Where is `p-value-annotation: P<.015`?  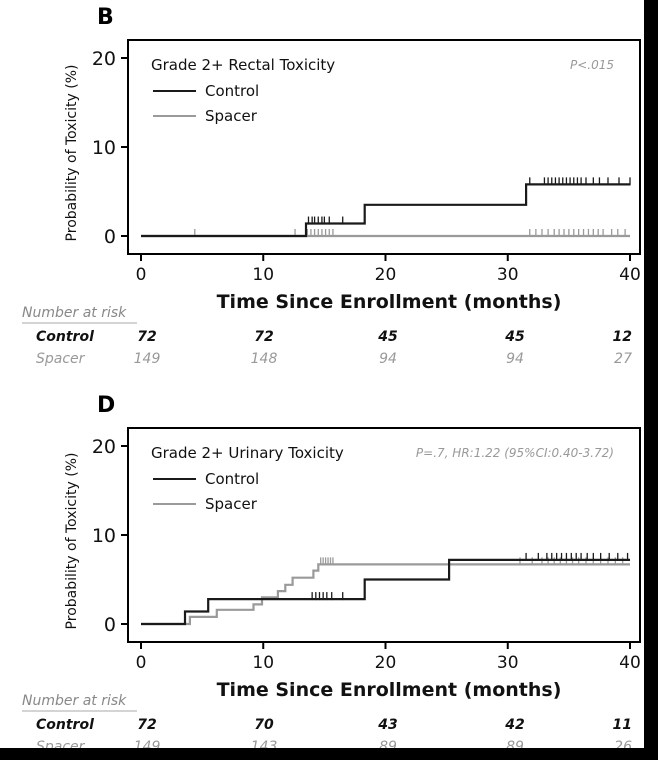
p-value-annotation: P<.015 is located at coordinates (592, 65).